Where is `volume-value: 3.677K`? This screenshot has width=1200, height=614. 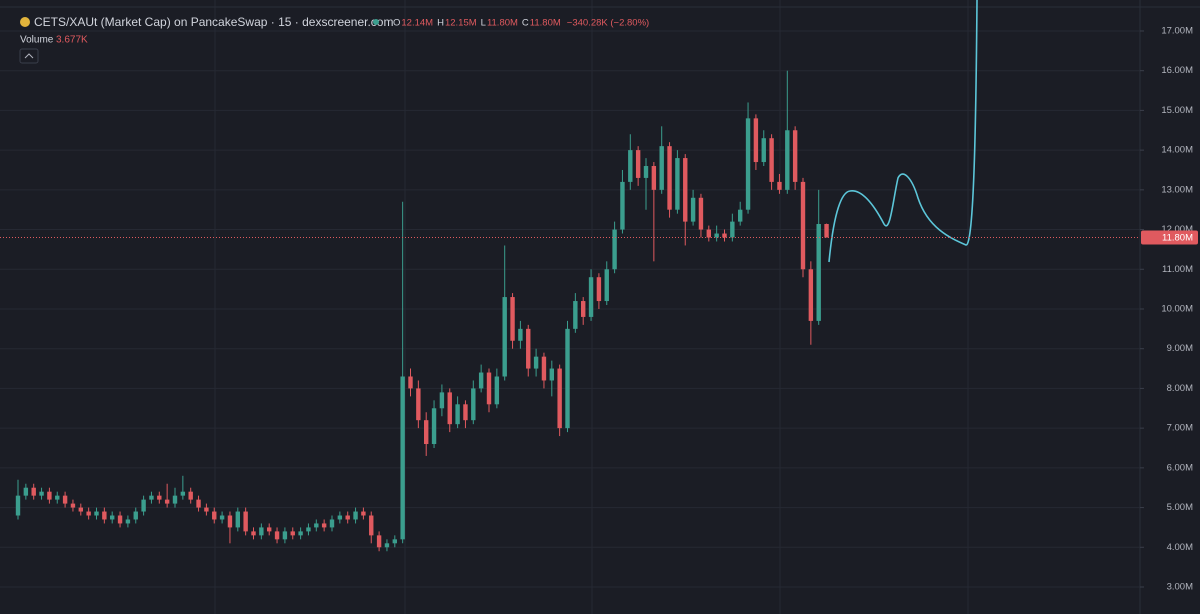 volume-value: 3.677K is located at coordinates (72, 40).